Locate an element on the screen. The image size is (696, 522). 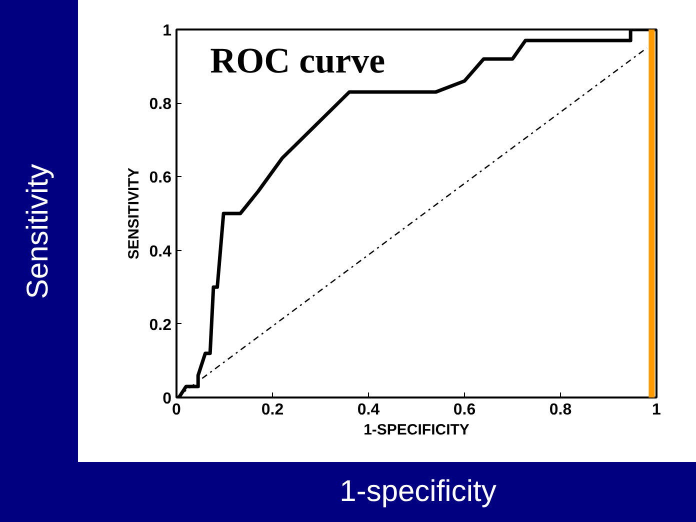
y-tick-label: 0 is located at coordinates (167, 399).